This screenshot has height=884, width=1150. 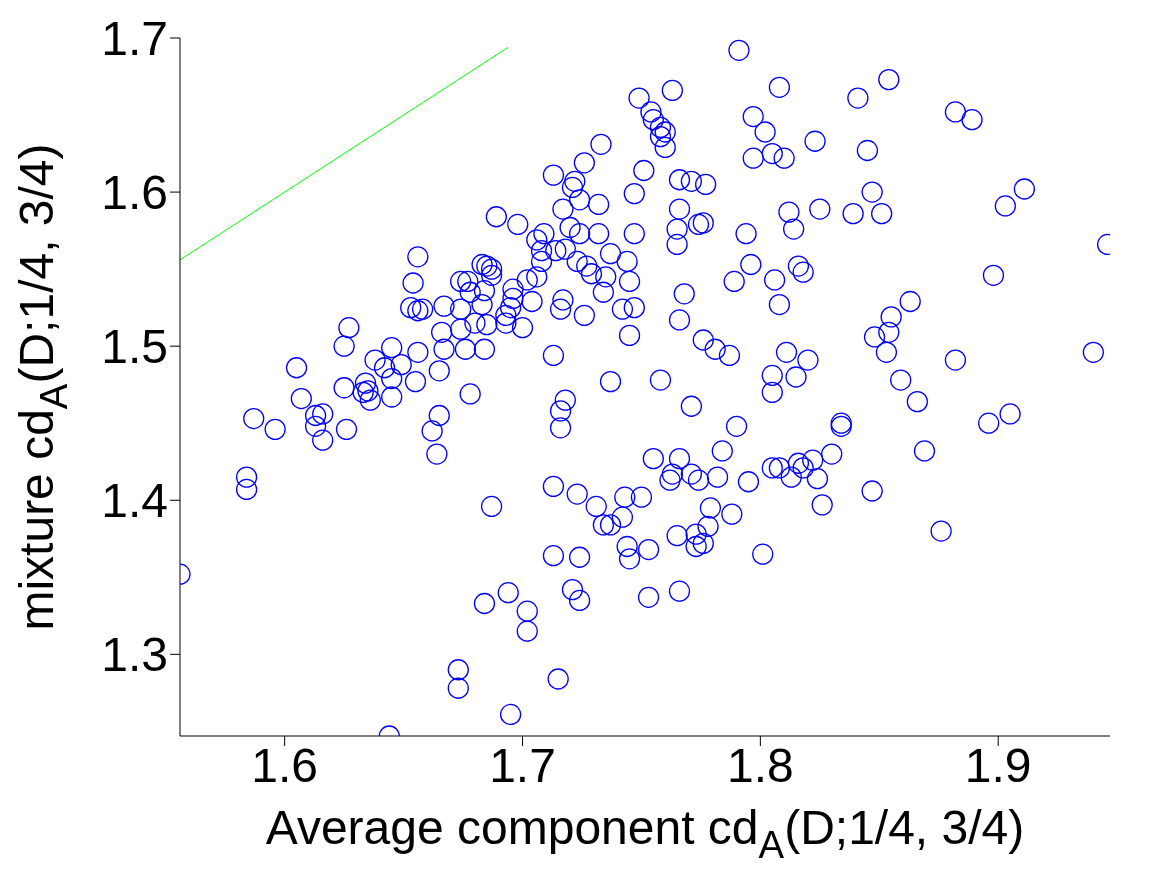 I want to click on y-tick-label: 1.3, so click(x=134, y=655).